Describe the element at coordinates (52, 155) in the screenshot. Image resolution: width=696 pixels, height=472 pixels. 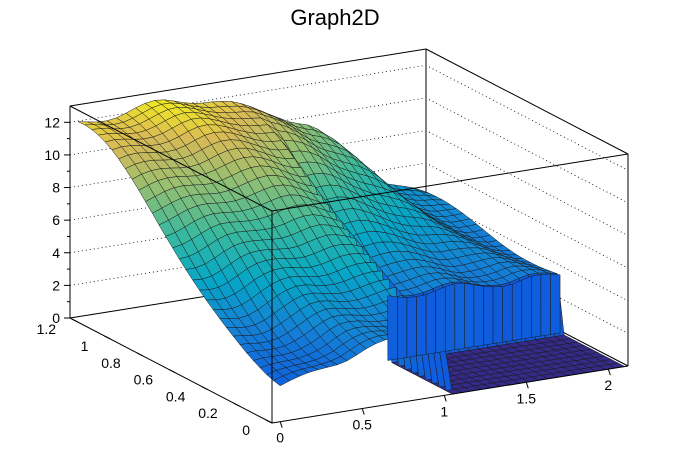
I see `z-tick-label: 10` at that location.